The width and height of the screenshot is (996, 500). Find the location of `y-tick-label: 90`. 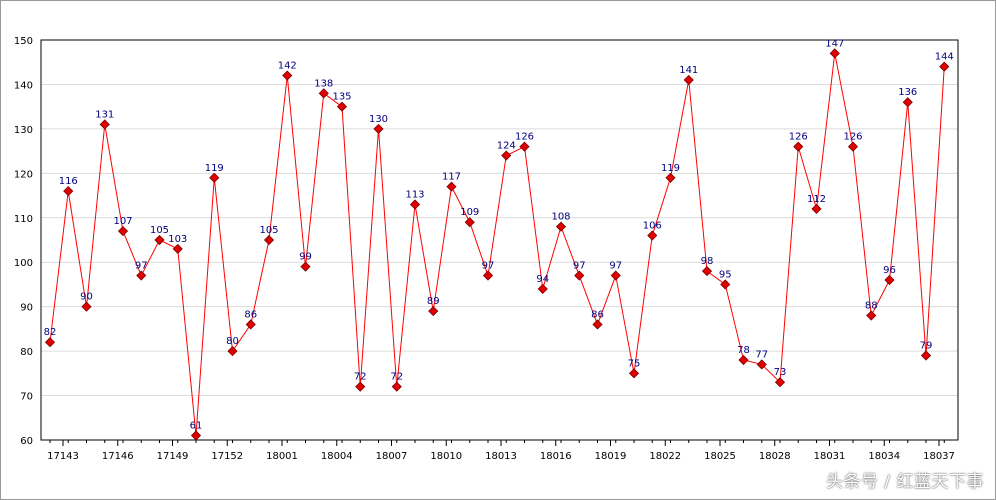

y-tick-label: 90 is located at coordinates (26, 308).